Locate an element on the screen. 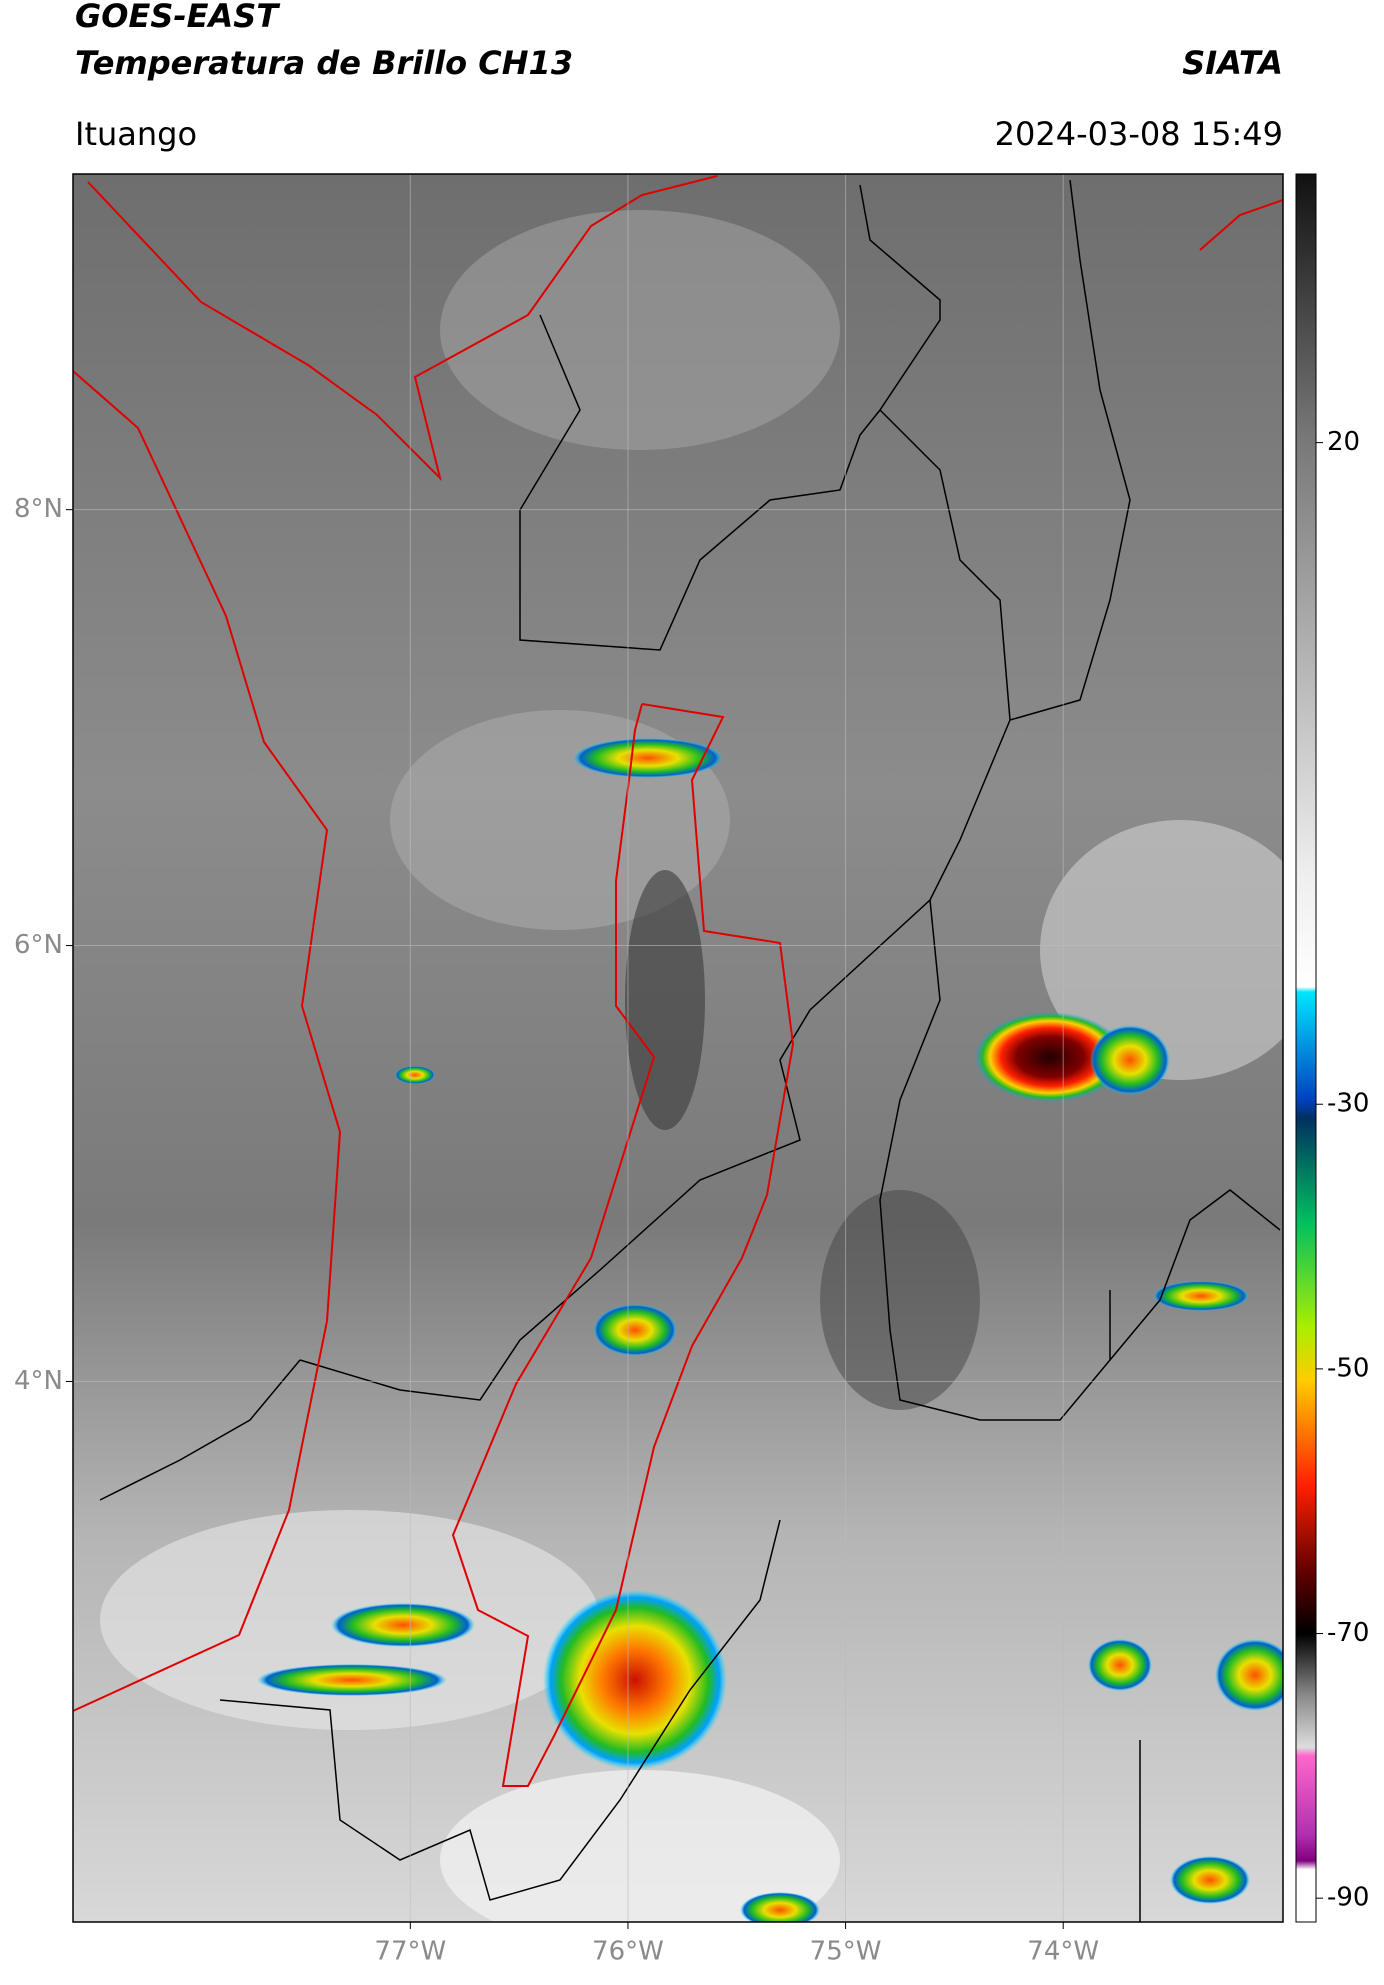 This screenshot has height=1985, width=1384. y-tick-label: 4°N is located at coordinates (38, 1381).